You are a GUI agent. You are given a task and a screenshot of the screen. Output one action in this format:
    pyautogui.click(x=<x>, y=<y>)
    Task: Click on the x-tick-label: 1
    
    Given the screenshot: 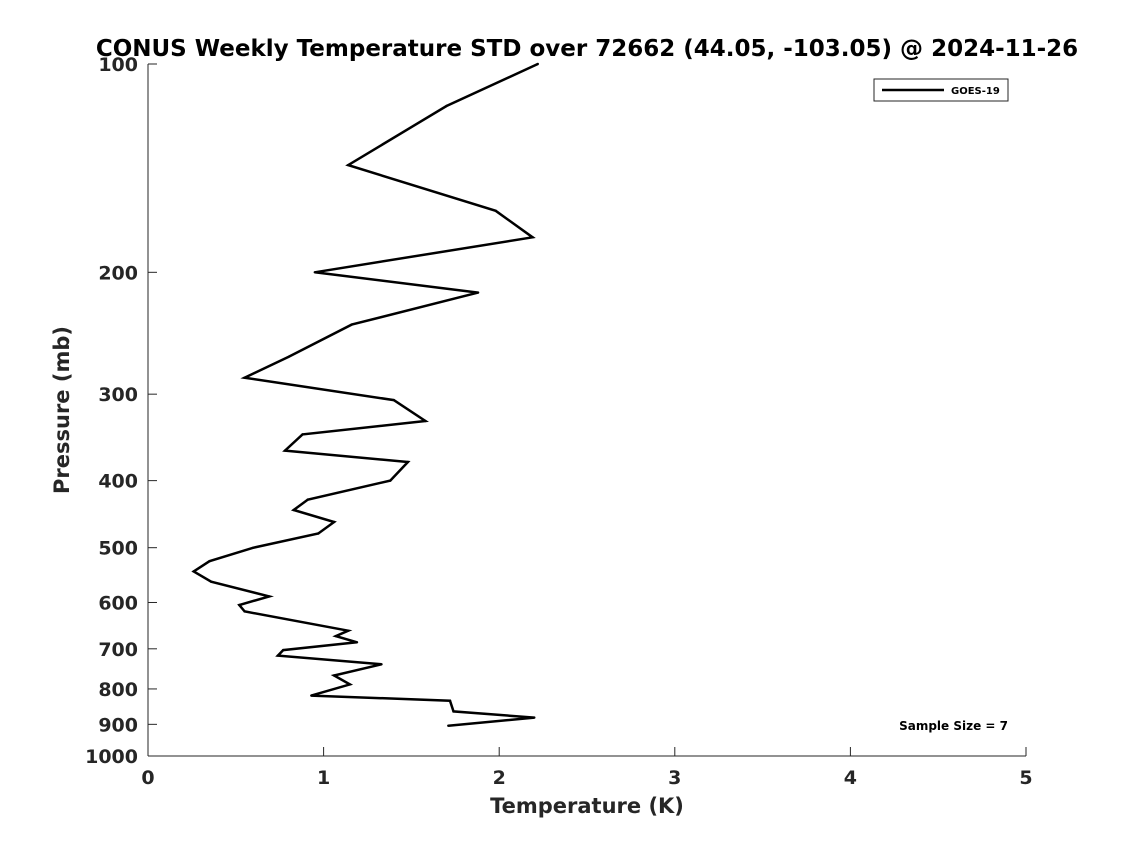 What is the action you would take?
    pyautogui.click(x=323, y=778)
    